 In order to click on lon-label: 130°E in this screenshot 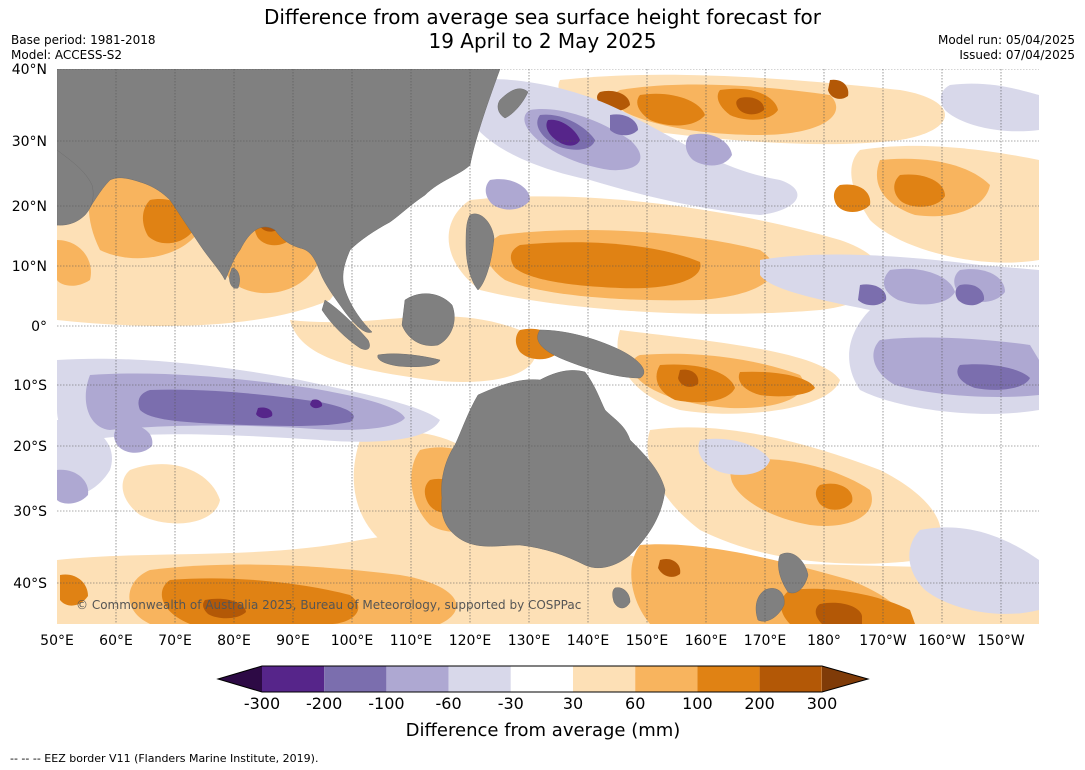, I will do `click(529, 641)`.